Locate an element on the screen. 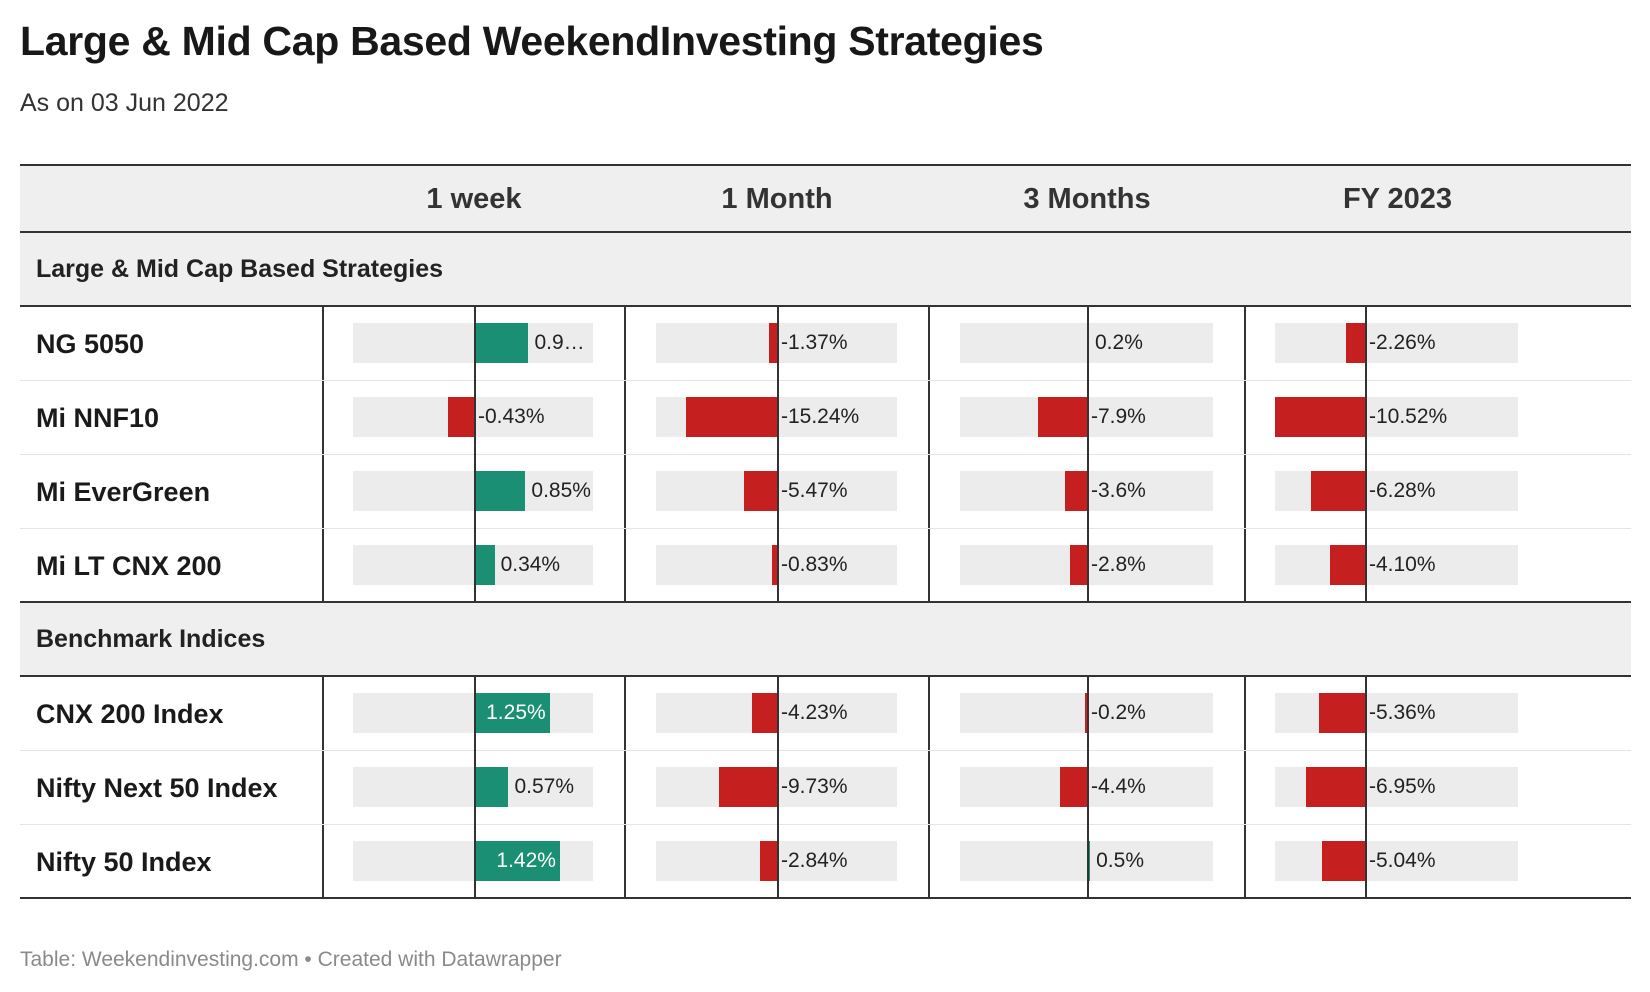 This screenshot has height=992, width=1650. table-row: CNX 200 Index 1.25% -4.23% -0.2% -5.36% is located at coordinates (825, 714).